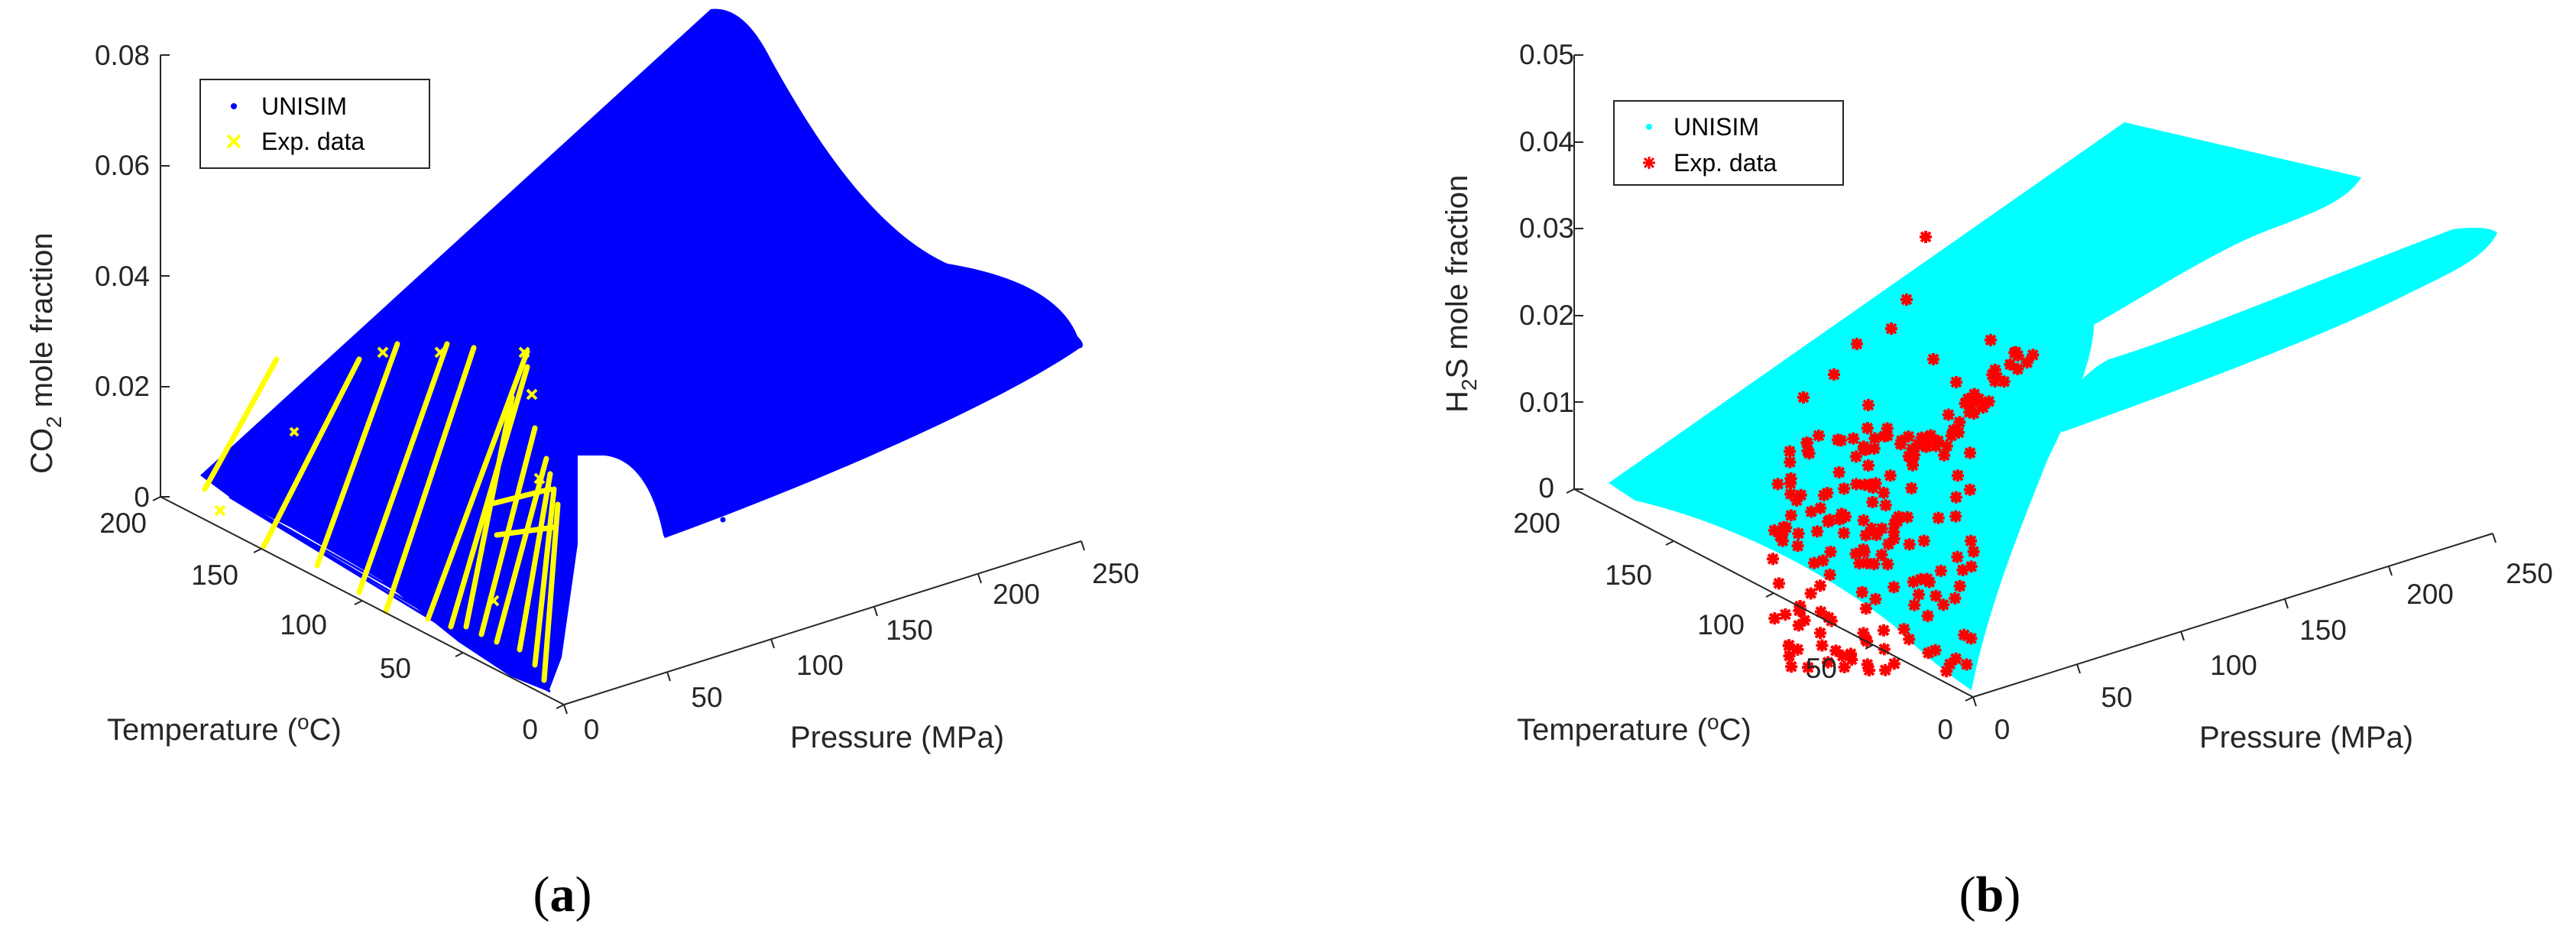 The image size is (2576, 950). I want to click on pressure-tick-a: 200, so click(1017, 594).